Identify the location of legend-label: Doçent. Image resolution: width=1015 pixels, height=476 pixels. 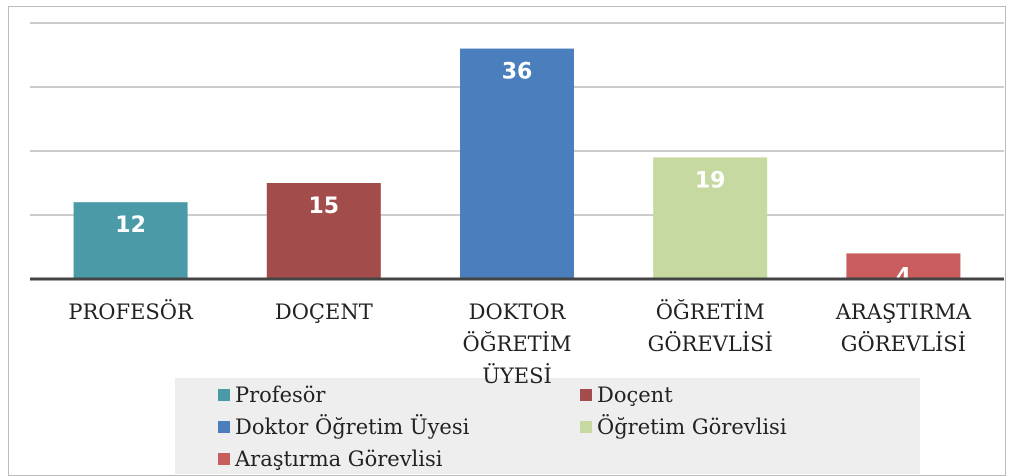
(635, 395).